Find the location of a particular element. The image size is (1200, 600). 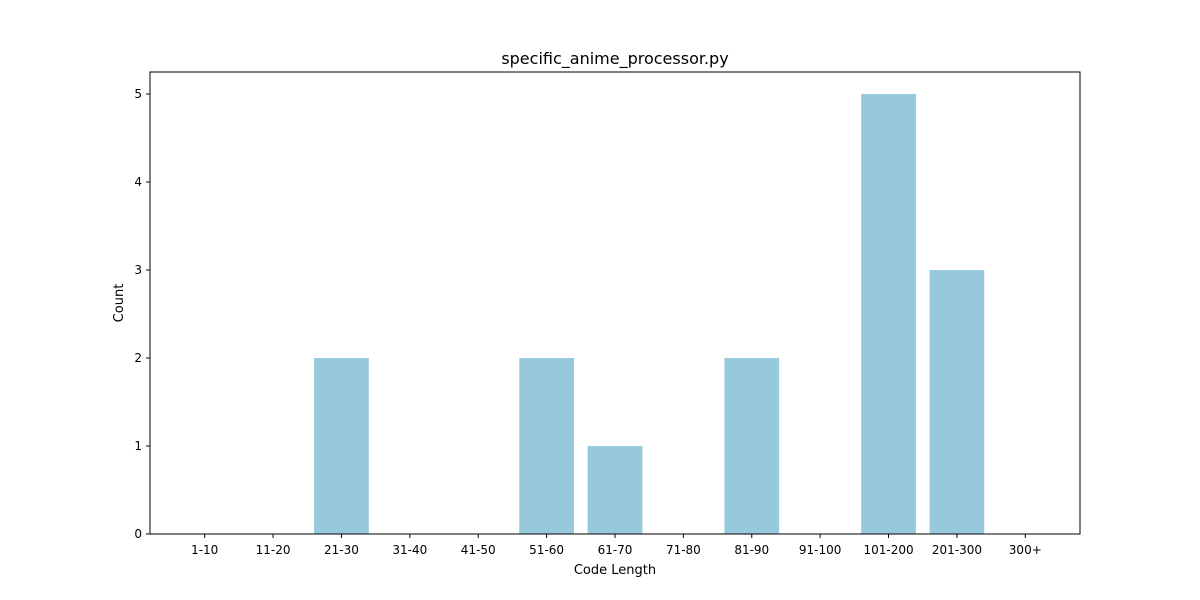

x-tick-label: 91-100 is located at coordinates (820, 550).